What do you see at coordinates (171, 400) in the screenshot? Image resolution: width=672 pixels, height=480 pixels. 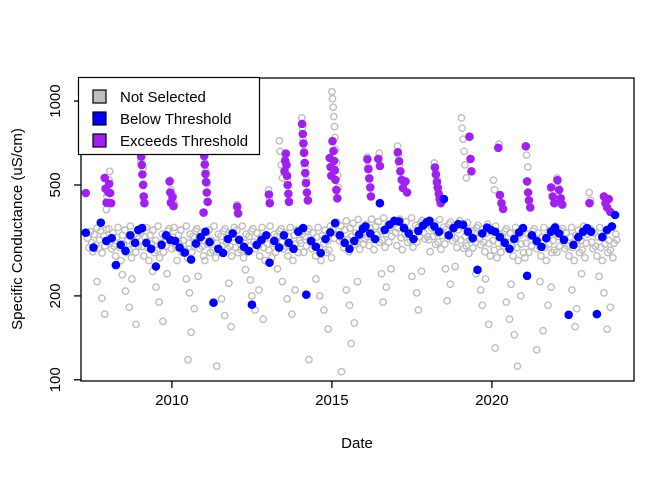 I see `x-tick-label: 2010` at bounding box center [171, 400].